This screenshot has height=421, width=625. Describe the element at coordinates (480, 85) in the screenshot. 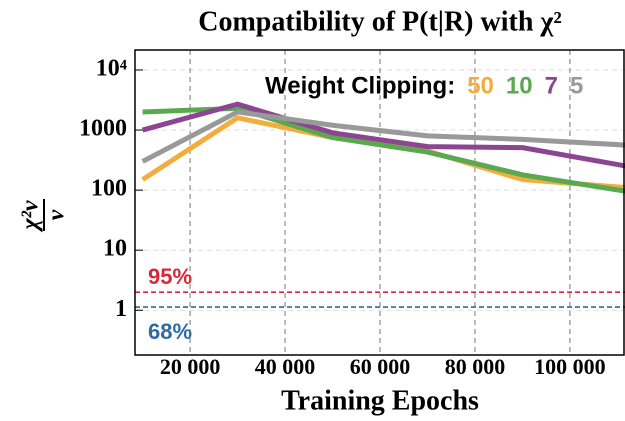

I see `legend-entry: 50` at that location.